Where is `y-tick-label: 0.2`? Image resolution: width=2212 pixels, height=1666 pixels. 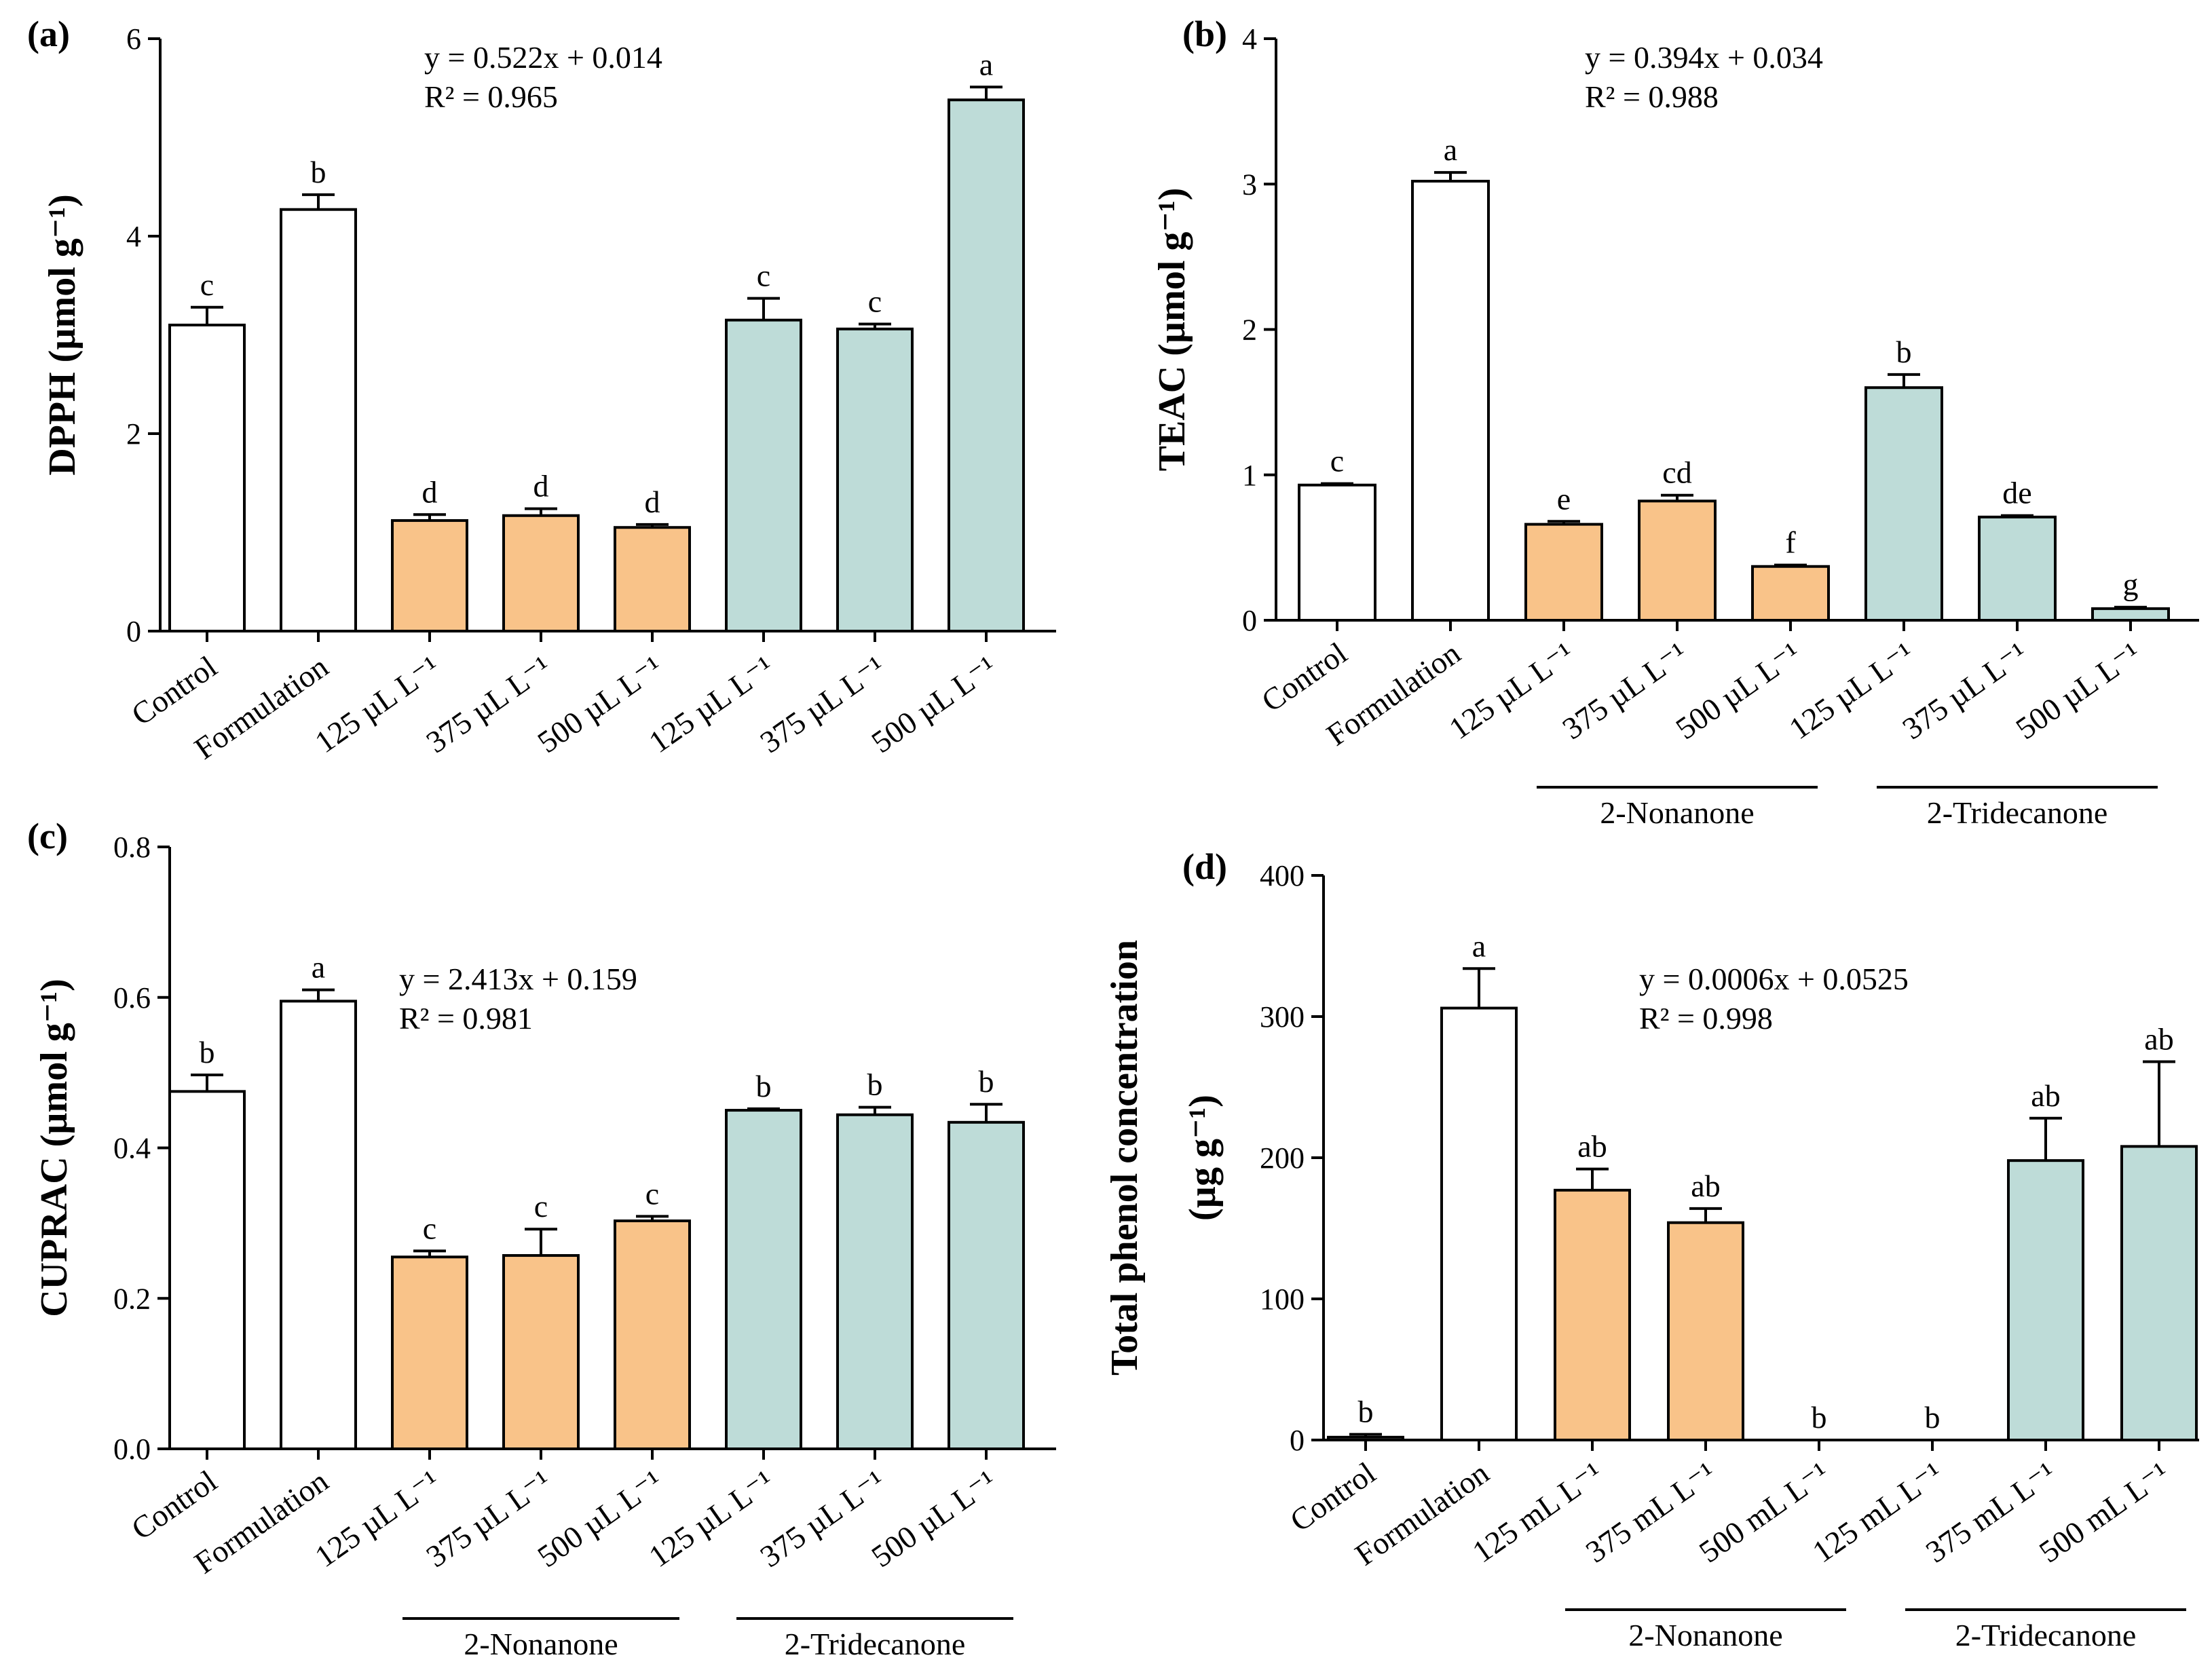 y-tick-label: 0.2 is located at coordinates (132, 1298).